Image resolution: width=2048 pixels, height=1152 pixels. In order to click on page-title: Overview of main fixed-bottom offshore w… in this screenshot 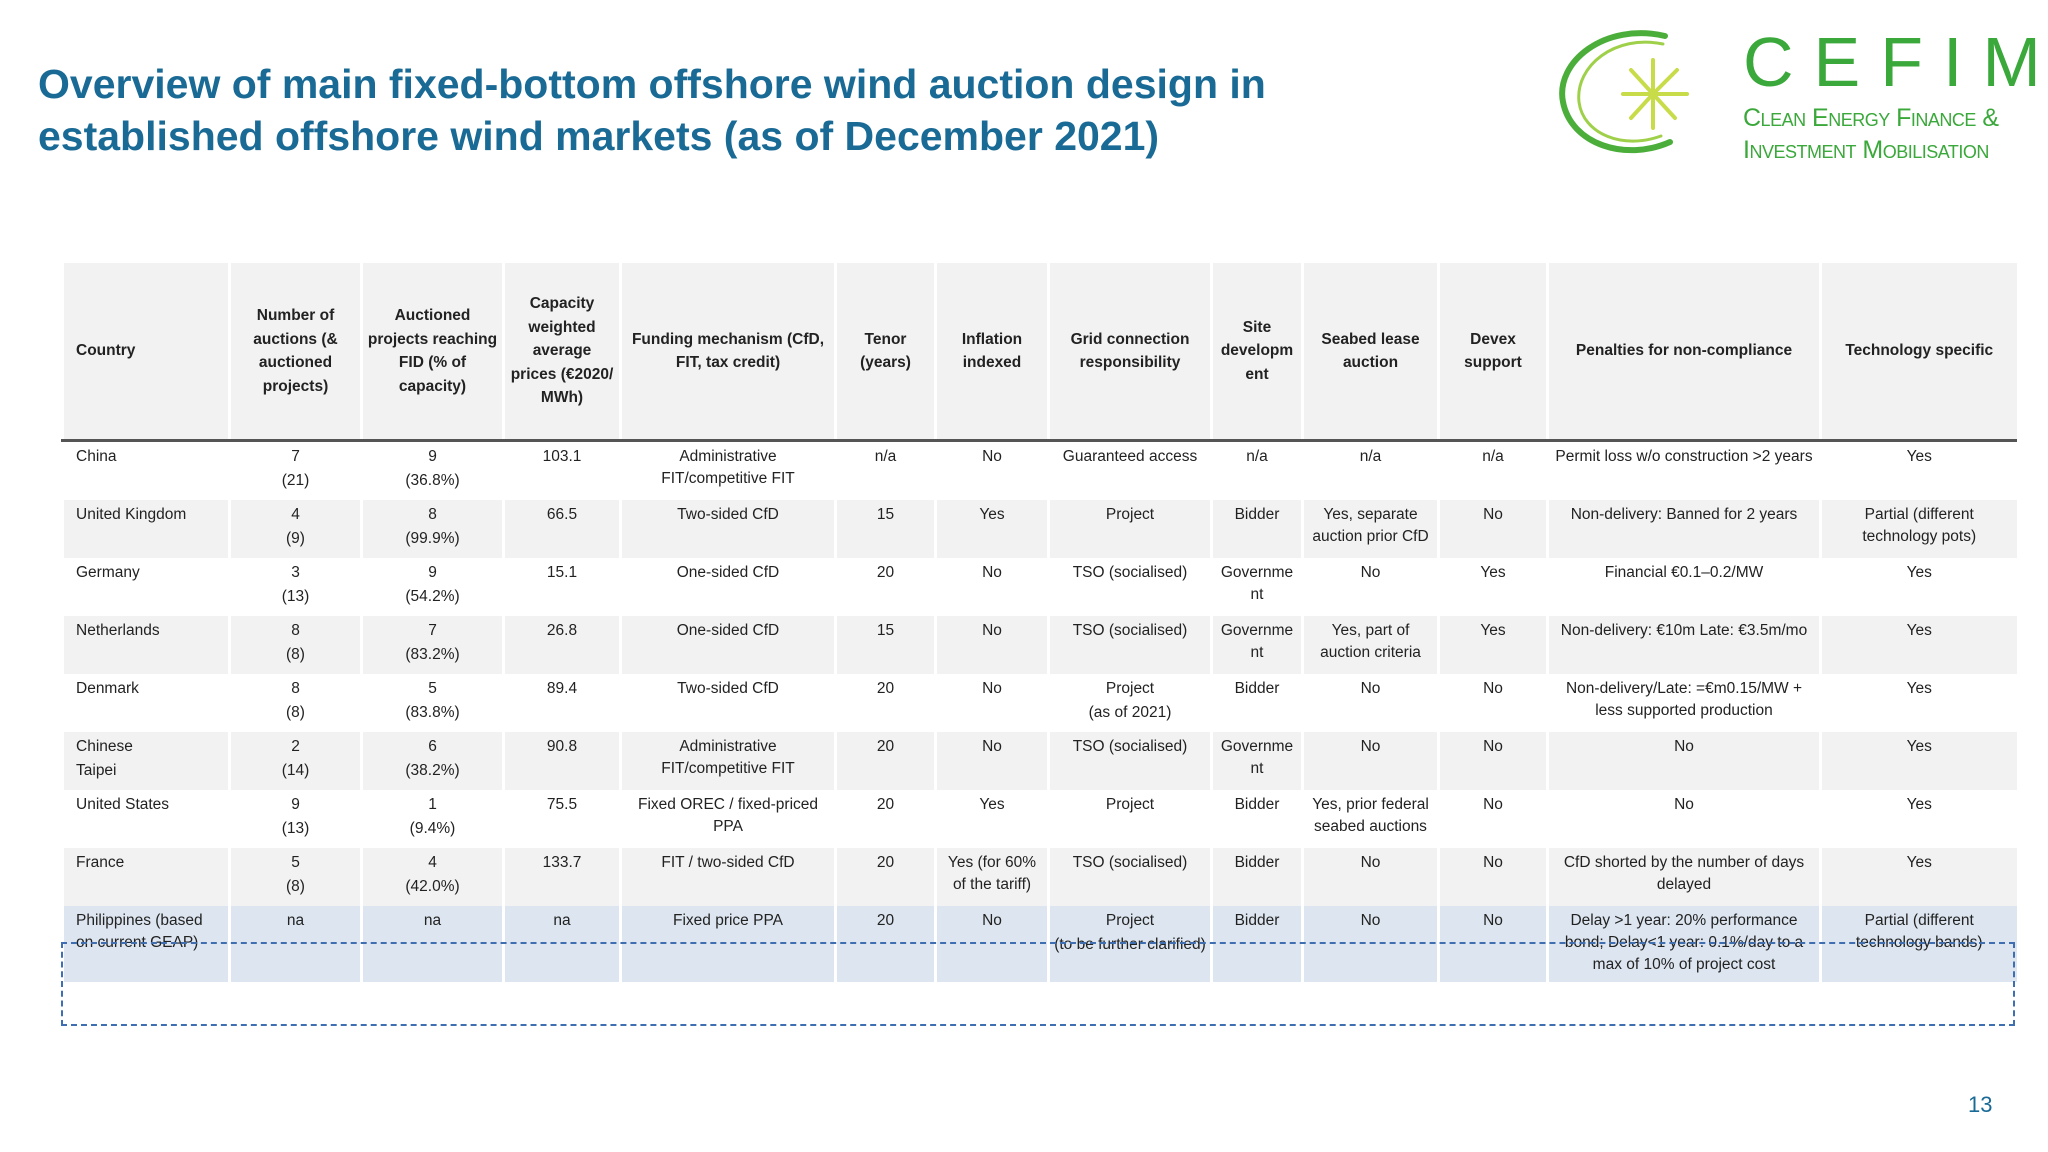, I will do `click(738, 110)`.